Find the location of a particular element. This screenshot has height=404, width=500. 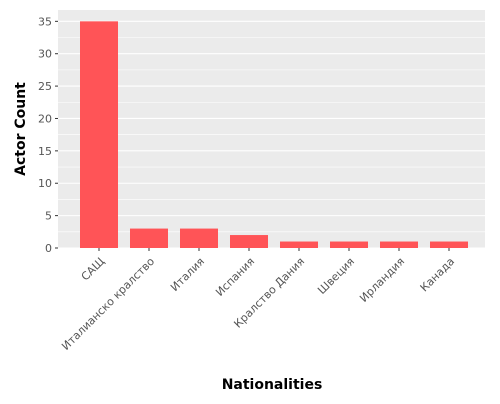

x-axis-label: Nationalities is located at coordinates (272, 385).